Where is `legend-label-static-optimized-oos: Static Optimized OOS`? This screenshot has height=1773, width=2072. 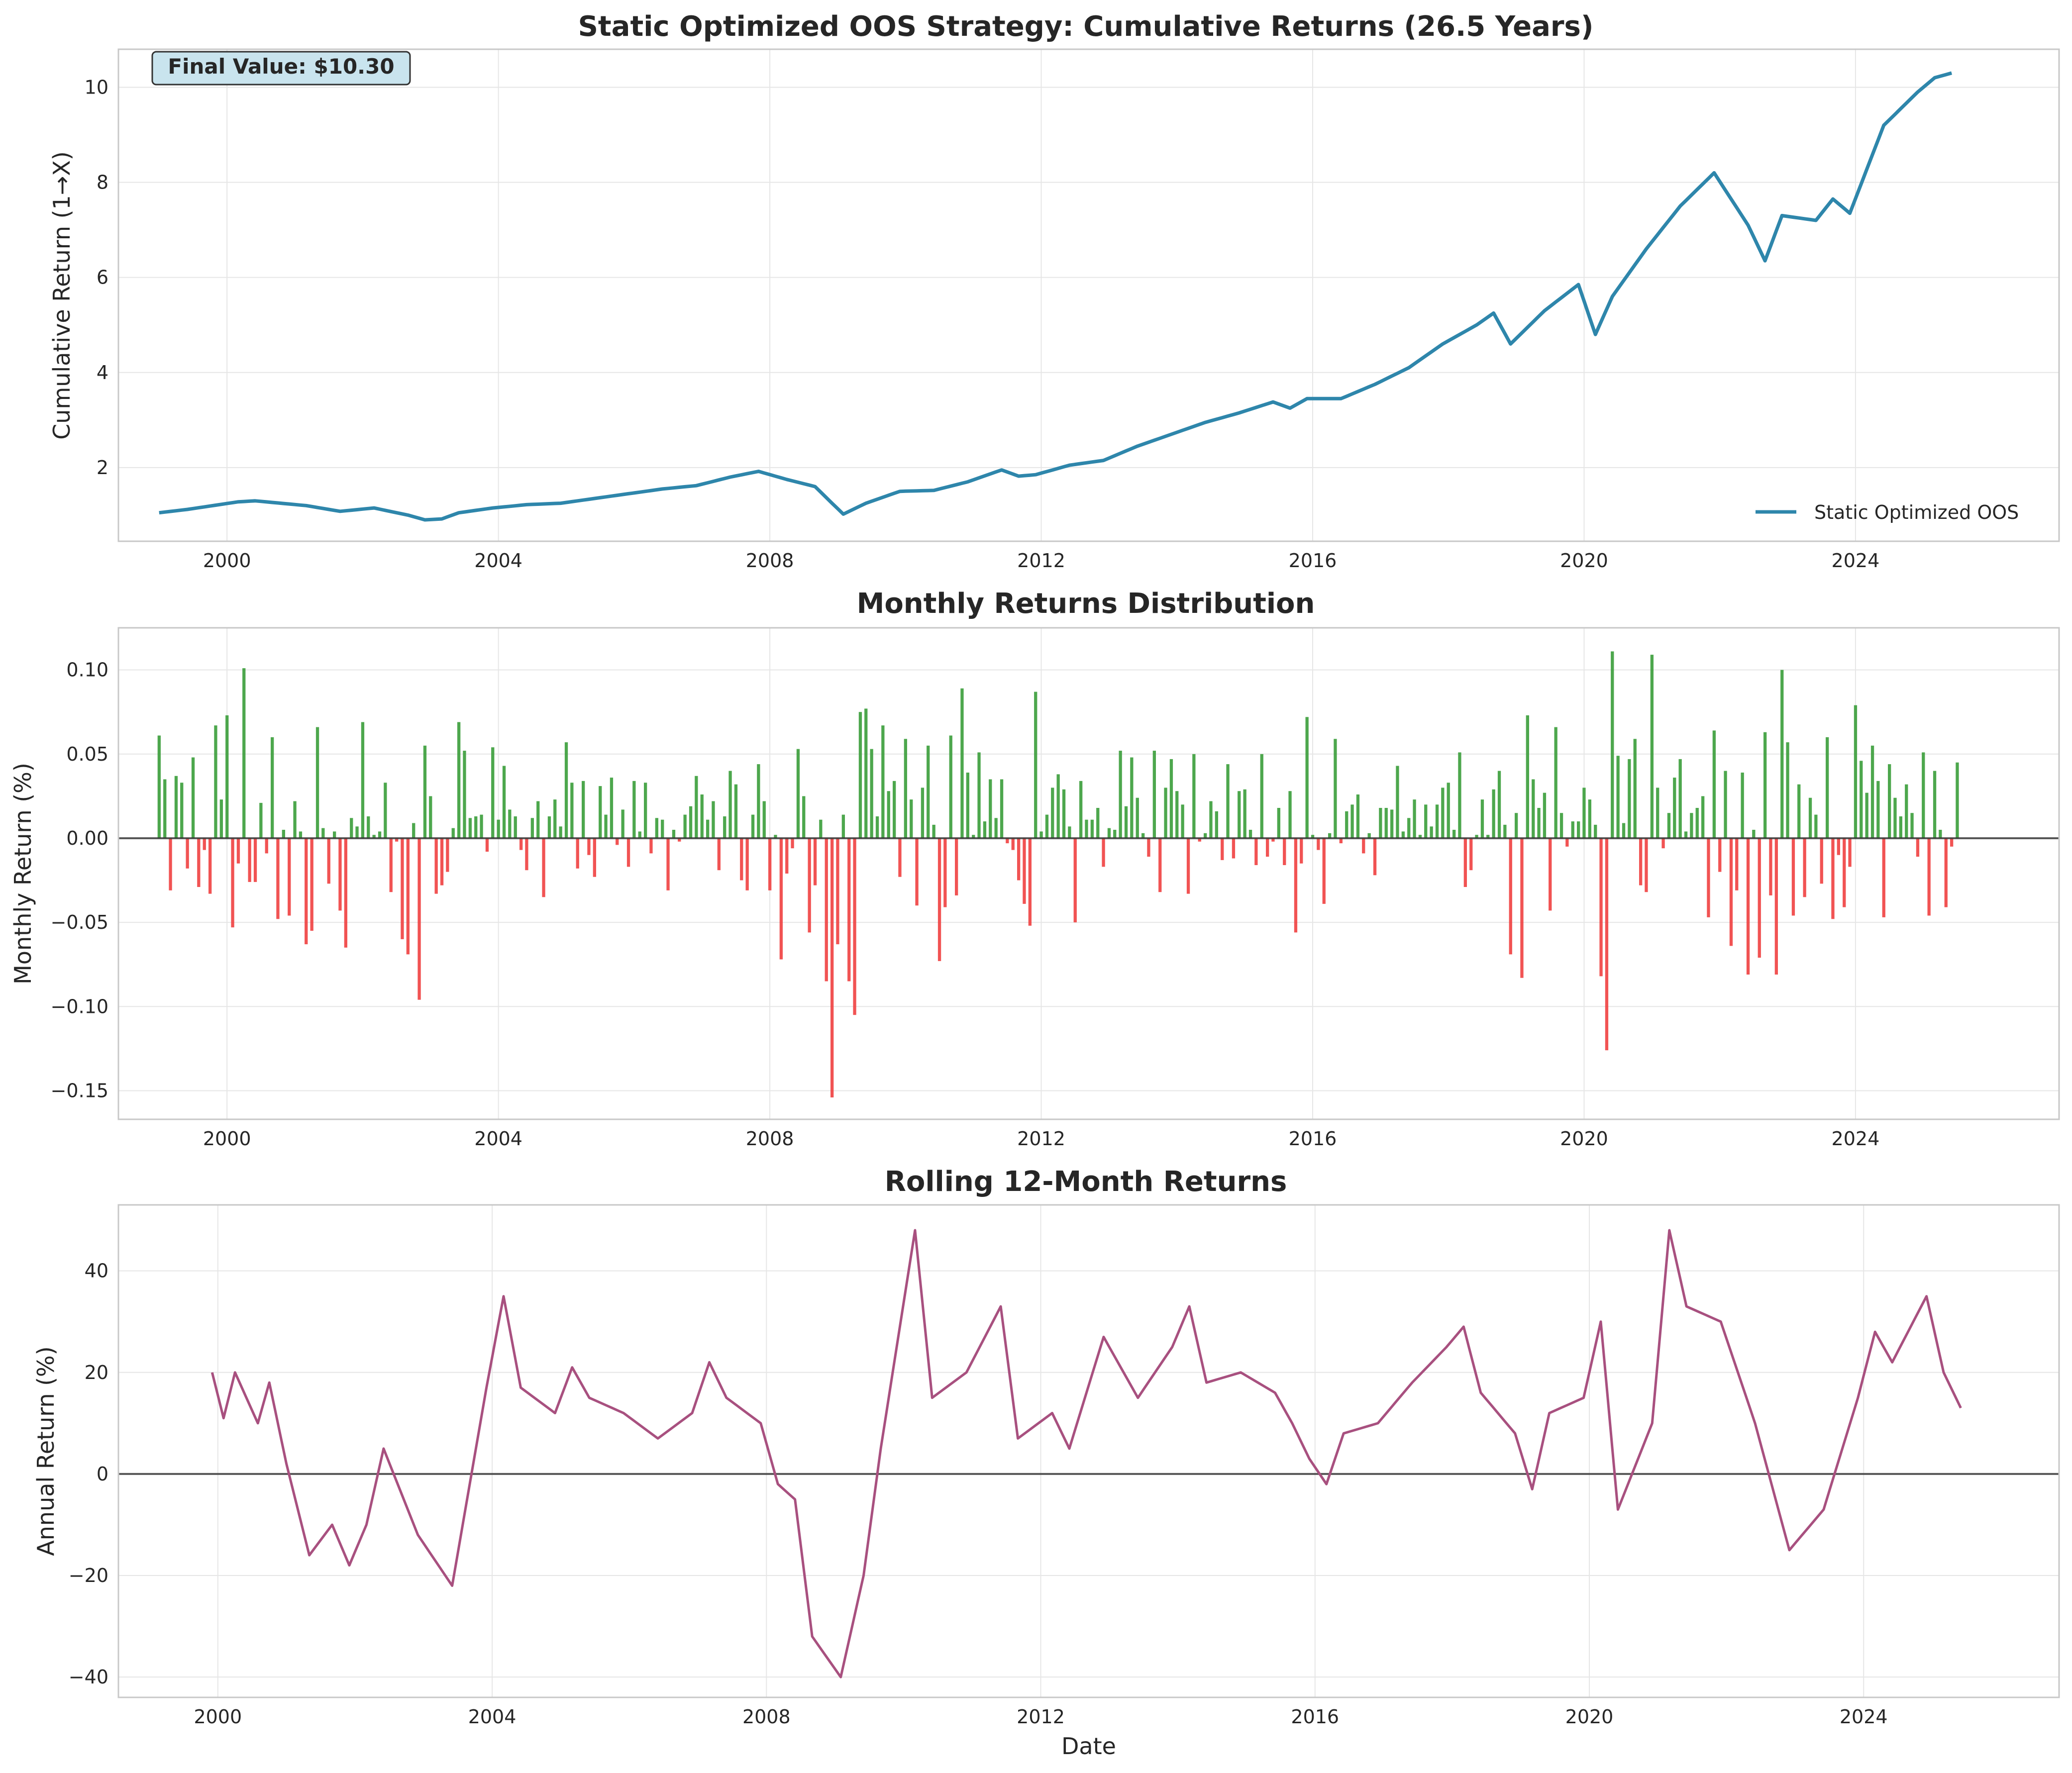 legend-label-static-optimized-oos: Static Optimized OOS is located at coordinates (1916, 512).